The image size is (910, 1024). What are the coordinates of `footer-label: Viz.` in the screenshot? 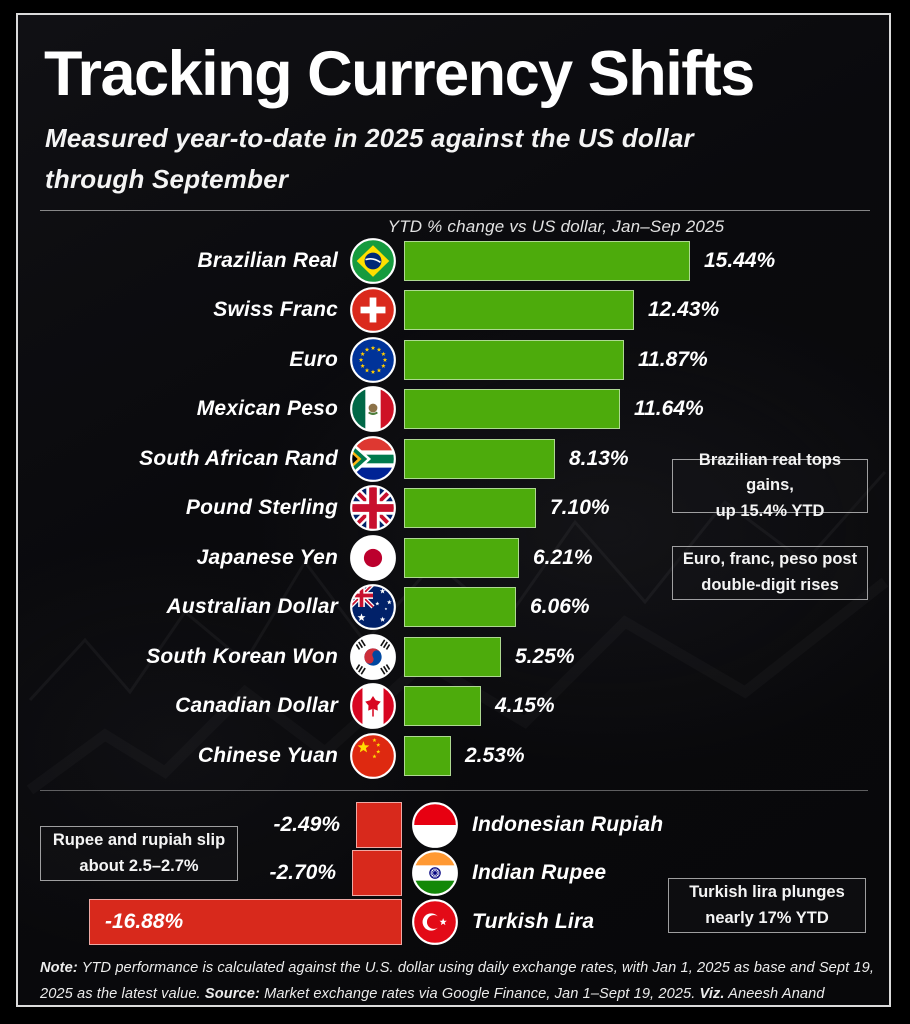 It's located at (712, 993).